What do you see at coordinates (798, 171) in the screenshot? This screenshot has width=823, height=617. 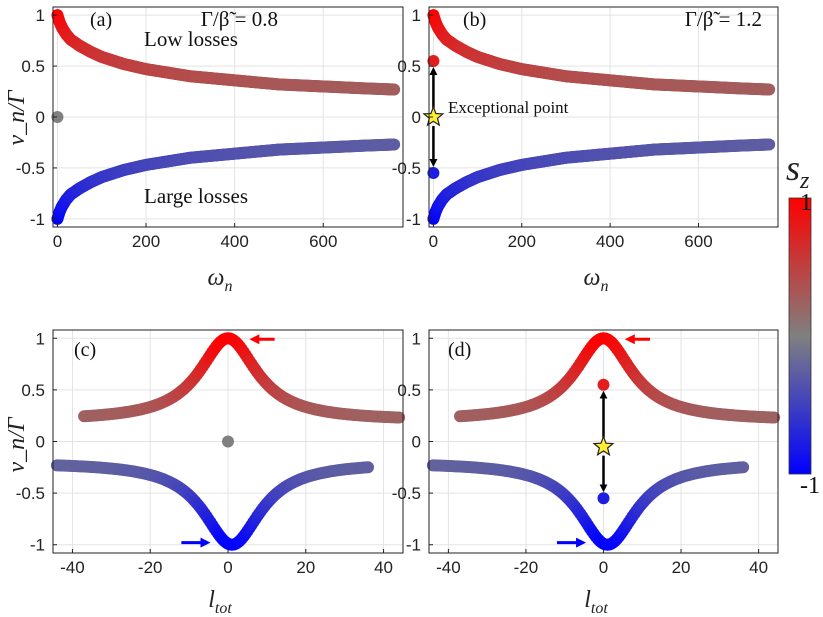 I see `colorbar-label: sz` at bounding box center [798, 171].